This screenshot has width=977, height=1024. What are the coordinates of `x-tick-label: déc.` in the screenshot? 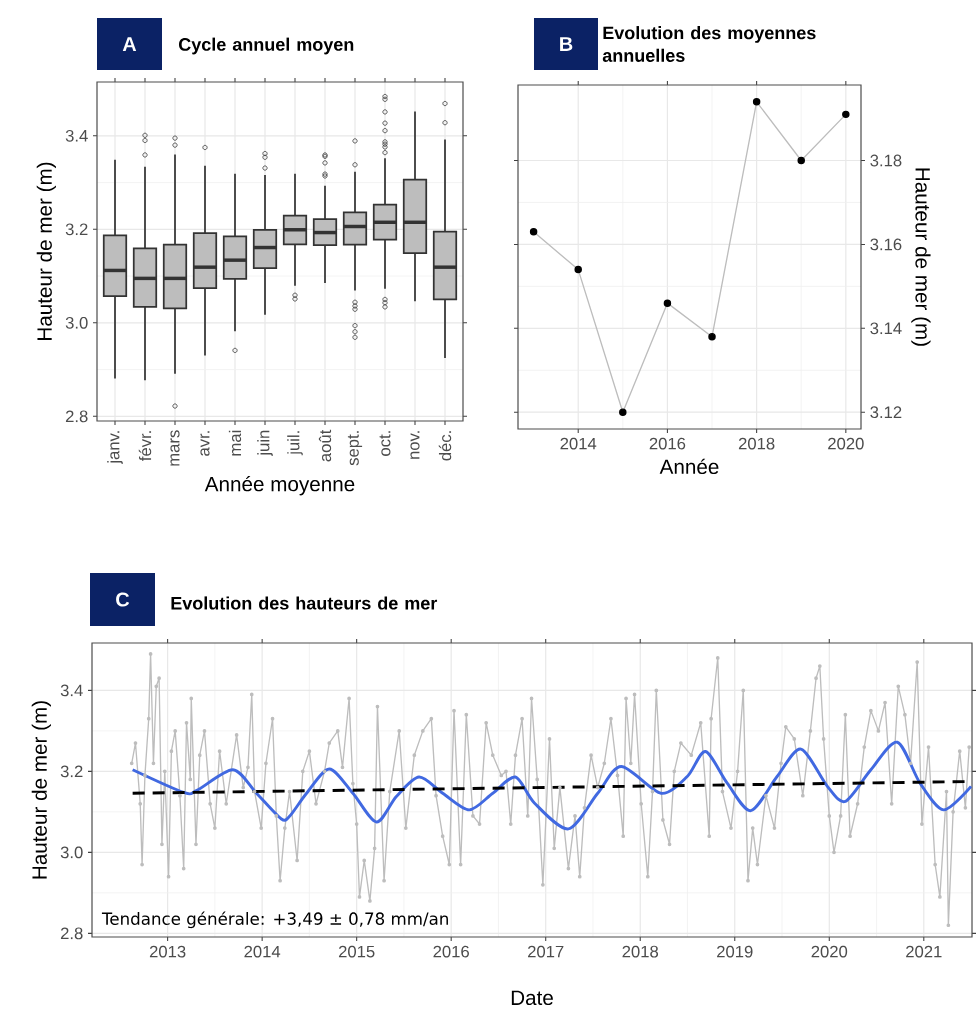 It's located at (445, 446).